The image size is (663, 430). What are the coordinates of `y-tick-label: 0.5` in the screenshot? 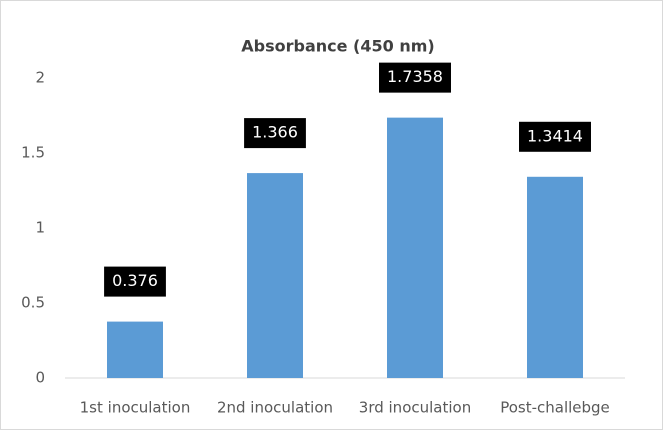 It's located at (33, 303).